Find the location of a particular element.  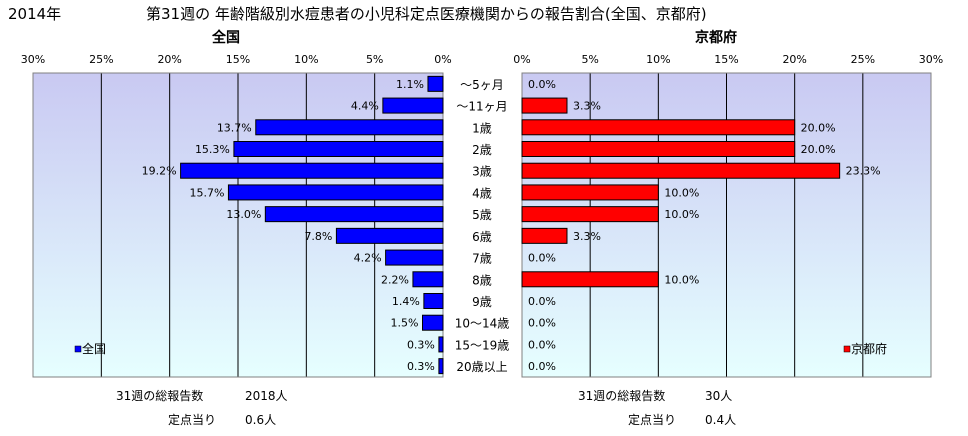

national-tick-label: 30% is located at coordinates (33, 59).